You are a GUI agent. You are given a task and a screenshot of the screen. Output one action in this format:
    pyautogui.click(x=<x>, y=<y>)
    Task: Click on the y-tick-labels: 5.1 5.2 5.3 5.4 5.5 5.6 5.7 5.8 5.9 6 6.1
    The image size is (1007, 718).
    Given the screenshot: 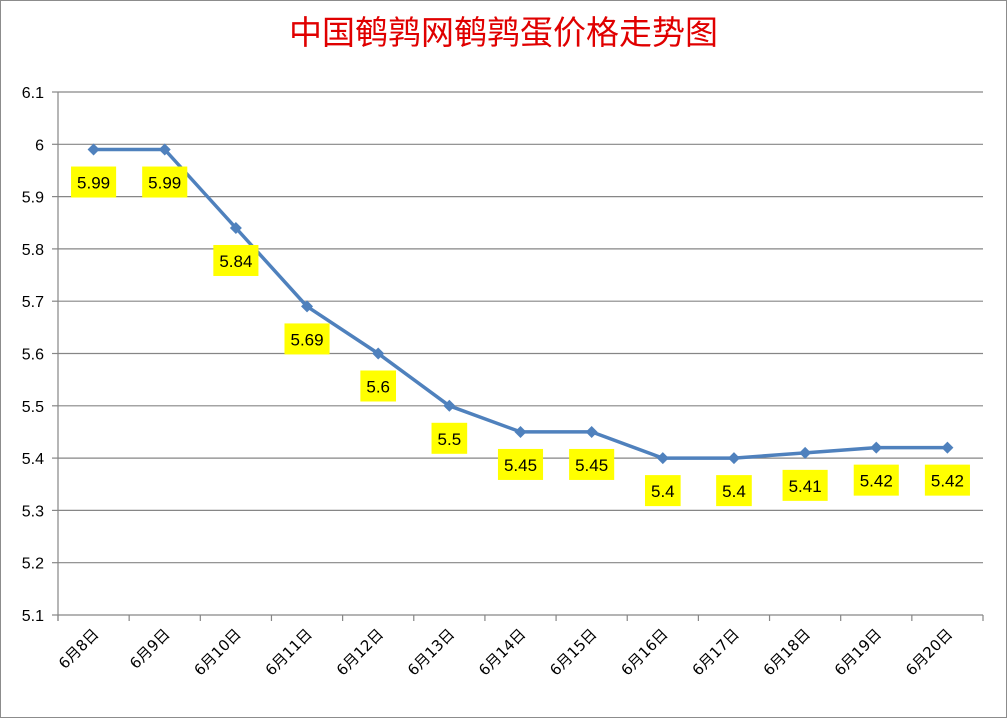 What is the action you would take?
    pyautogui.click(x=33, y=355)
    